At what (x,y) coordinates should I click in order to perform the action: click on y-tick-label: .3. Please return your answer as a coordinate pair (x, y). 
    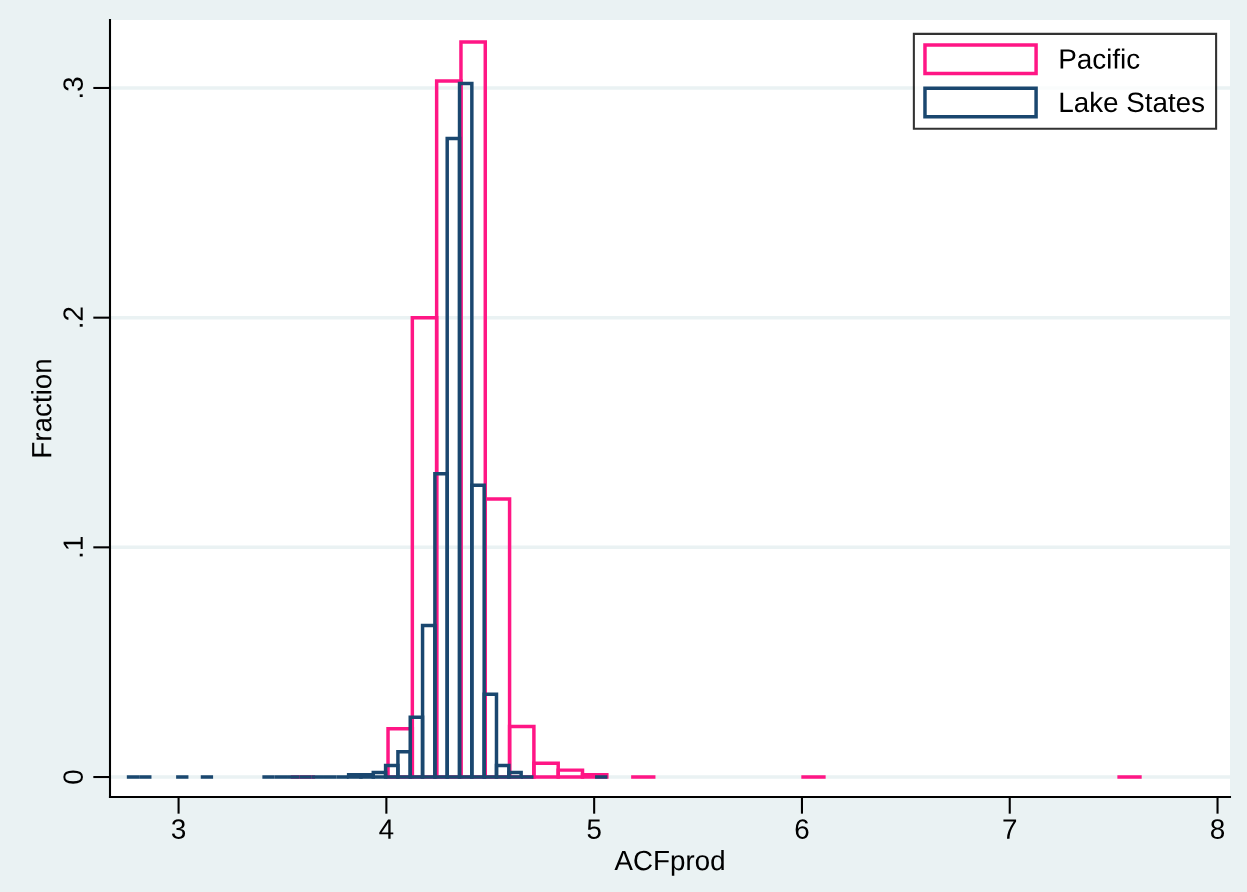
    Looking at the image, I should click on (73, 87).